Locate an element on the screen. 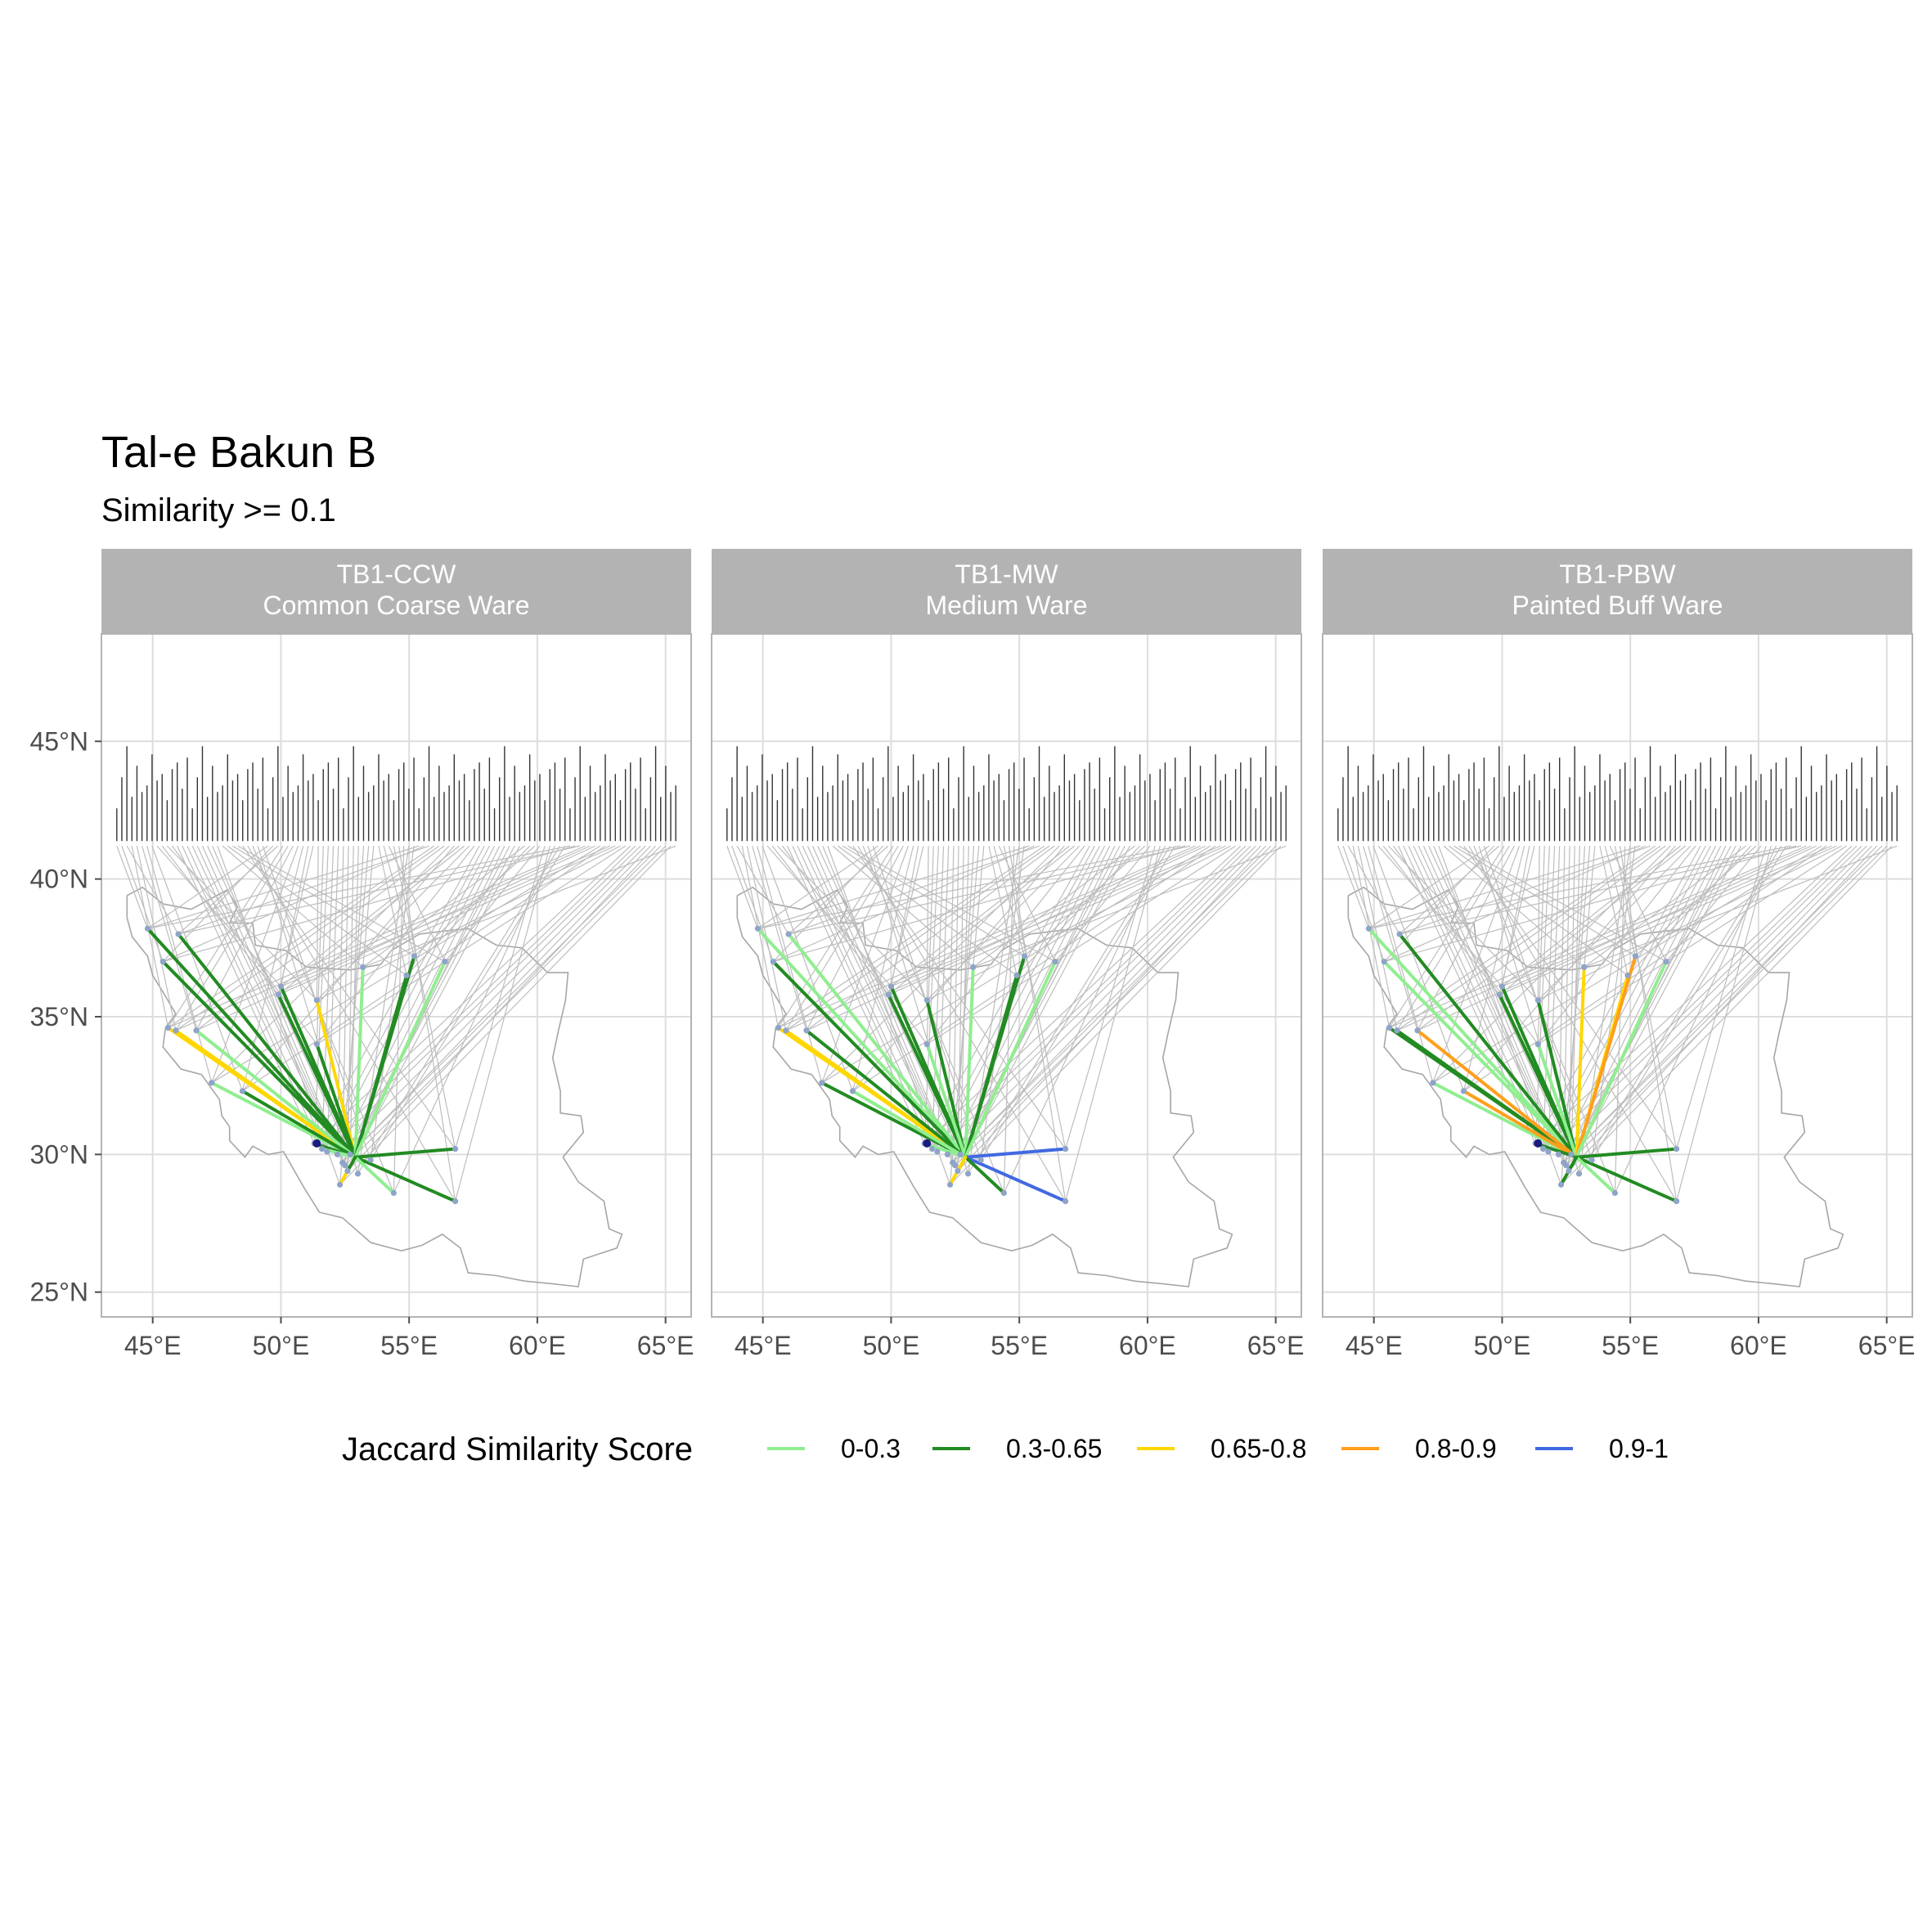 The width and height of the screenshot is (1932, 1932). origin-point is located at coordinates (928, 1144).